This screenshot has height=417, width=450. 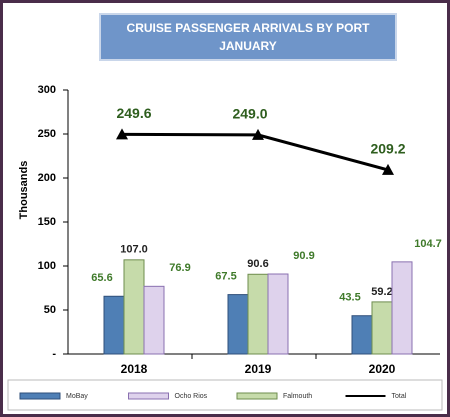 What do you see at coordinates (382, 369) in the screenshot?
I see `x-tick-label: 2020` at bounding box center [382, 369].